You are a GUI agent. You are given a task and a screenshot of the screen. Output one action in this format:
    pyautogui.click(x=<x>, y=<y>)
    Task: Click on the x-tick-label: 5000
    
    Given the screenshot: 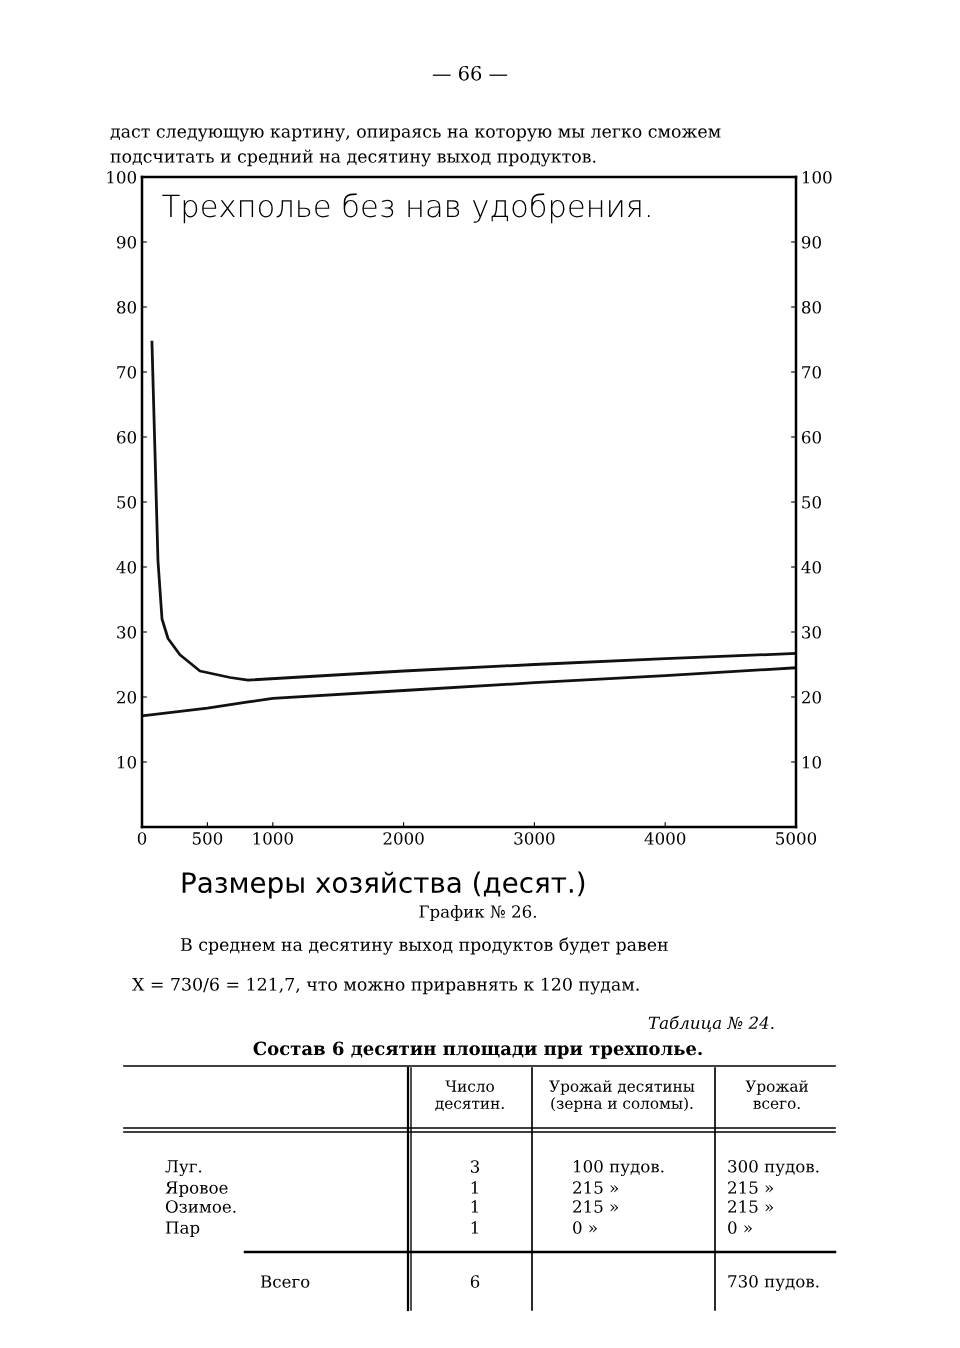 What is the action you would take?
    pyautogui.click(x=796, y=838)
    